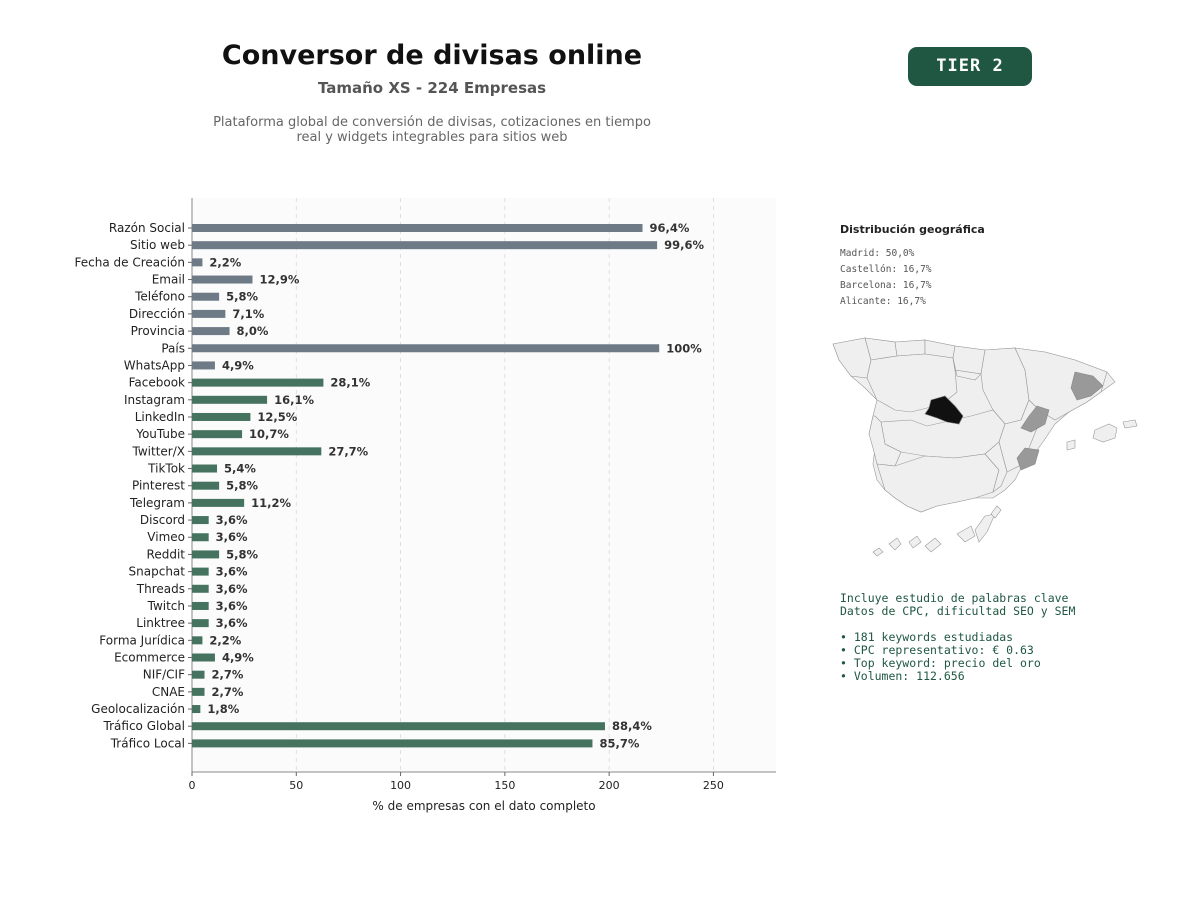 The height and width of the screenshot is (900, 1200). I want to click on madrid-highlight, so click(944, 410).